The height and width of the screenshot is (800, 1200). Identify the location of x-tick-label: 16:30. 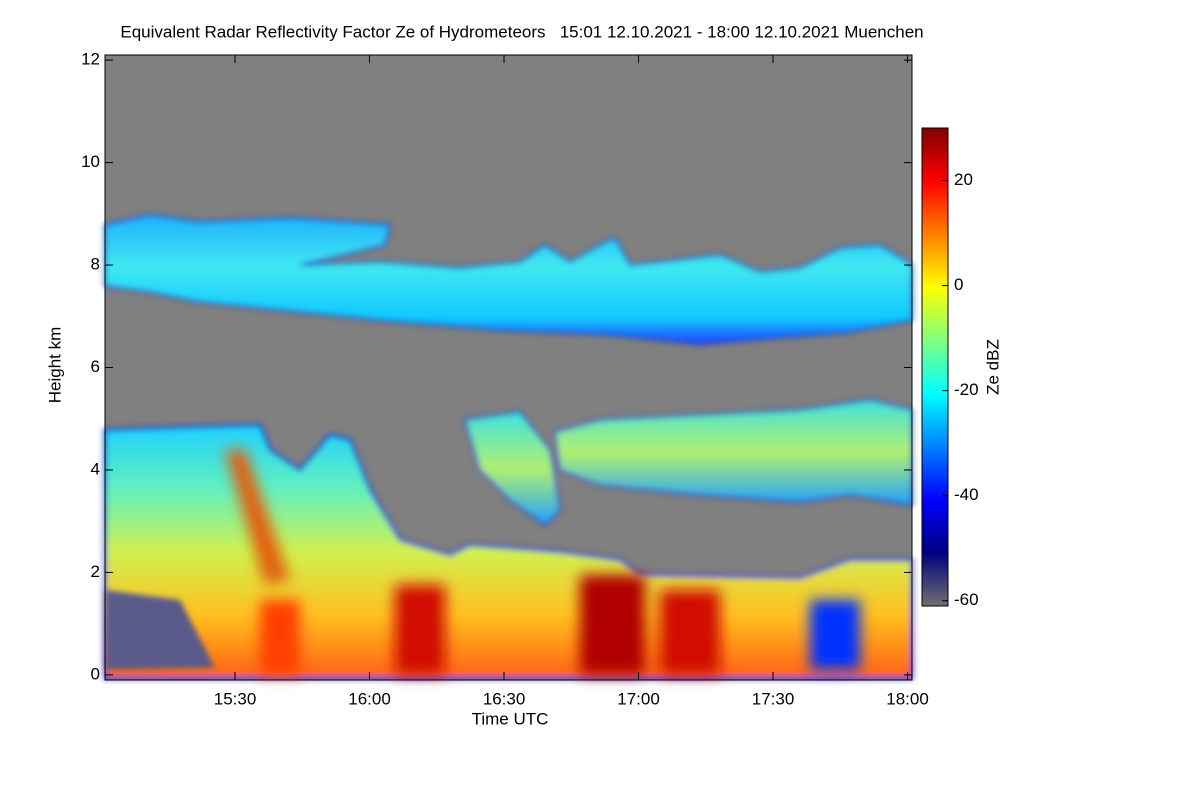
(504, 698).